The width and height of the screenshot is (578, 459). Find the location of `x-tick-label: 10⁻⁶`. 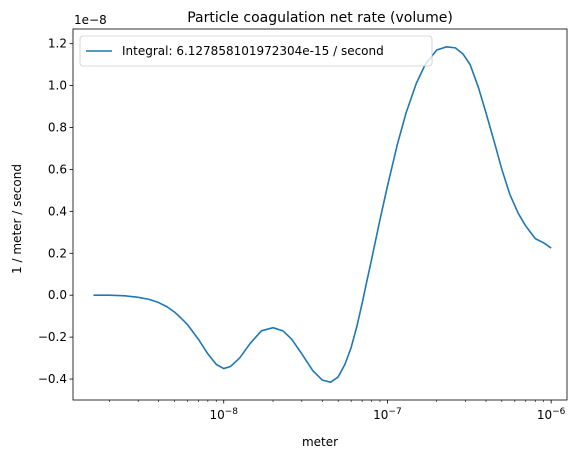

x-tick-label: 10⁻⁶ is located at coordinates (551, 414).